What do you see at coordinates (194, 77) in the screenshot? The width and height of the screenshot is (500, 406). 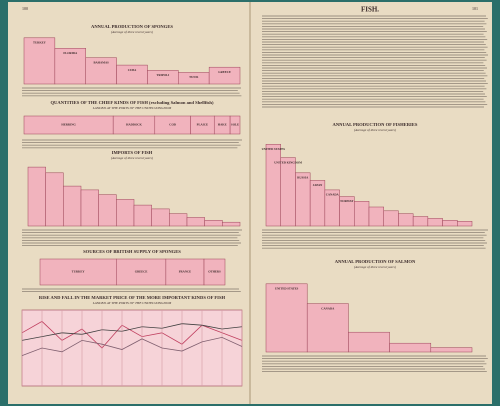 I see `bar-label: TUNIS` at bounding box center [194, 77].